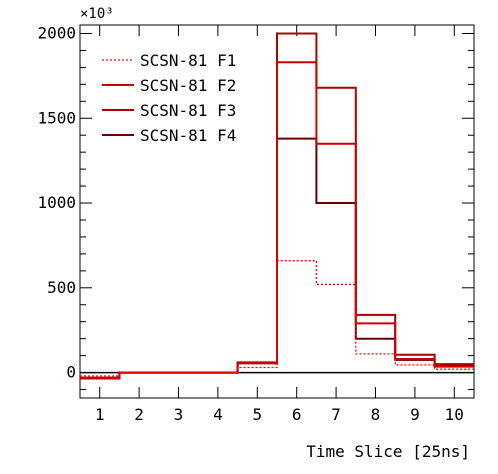 The image size is (498, 474). What do you see at coordinates (139, 414) in the screenshot?
I see `x-tick-label: 2` at bounding box center [139, 414].